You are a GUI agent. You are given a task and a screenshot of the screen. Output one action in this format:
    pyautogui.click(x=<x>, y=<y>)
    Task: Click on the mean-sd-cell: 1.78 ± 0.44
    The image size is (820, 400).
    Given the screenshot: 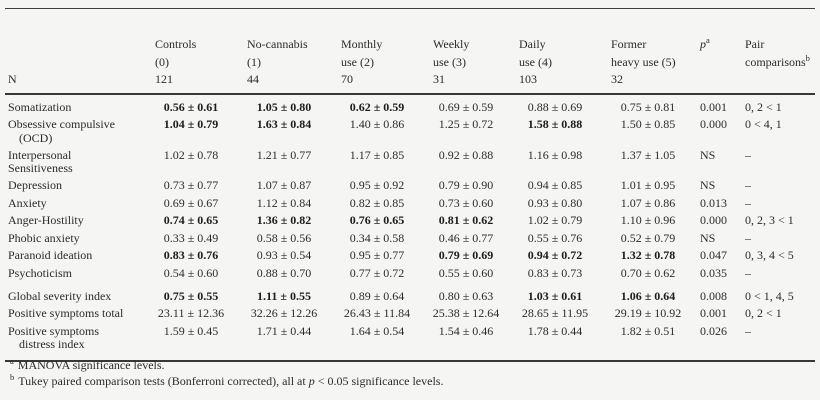 What is the action you would take?
    pyautogui.click(x=555, y=330)
    